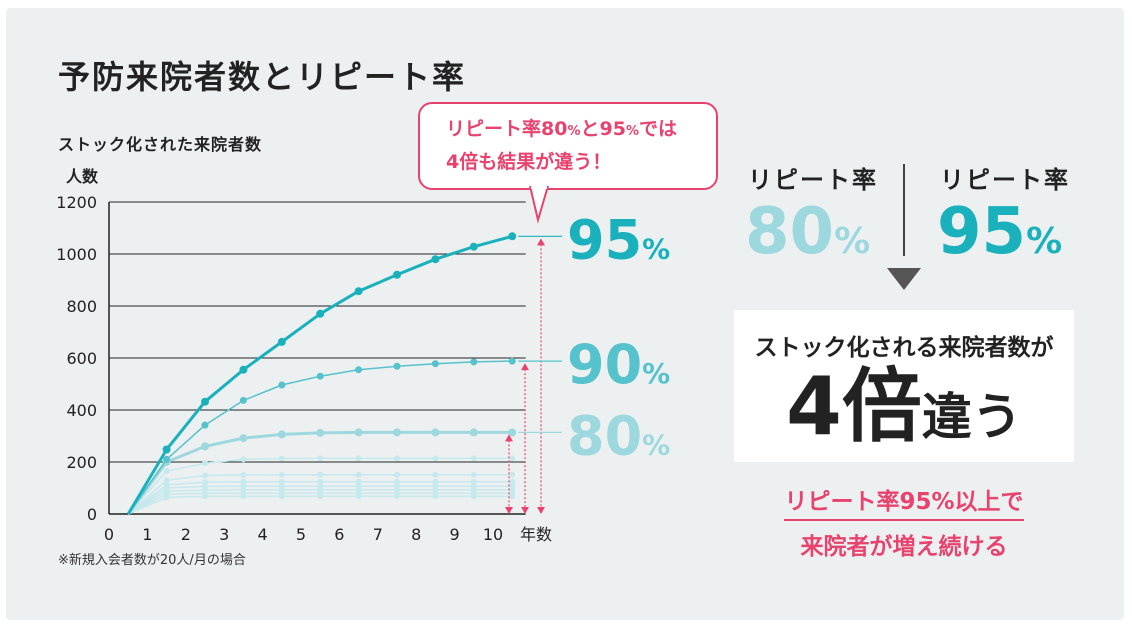  What do you see at coordinates (618, 435) in the screenshot?
I see `rate-label-80: 80%` at bounding box center [618, 435].